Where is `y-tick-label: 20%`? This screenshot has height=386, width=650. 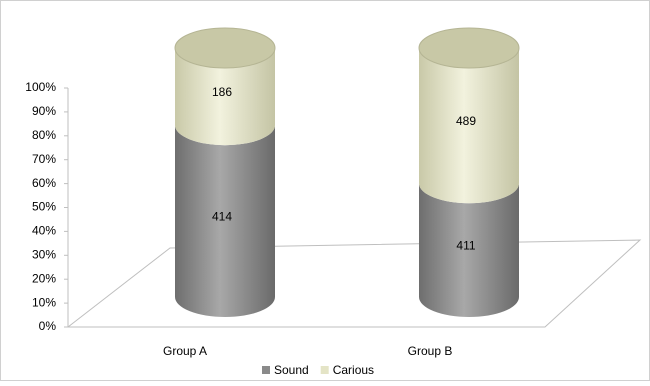 y-tick-label: 20% is located at coordinates (44, 278).